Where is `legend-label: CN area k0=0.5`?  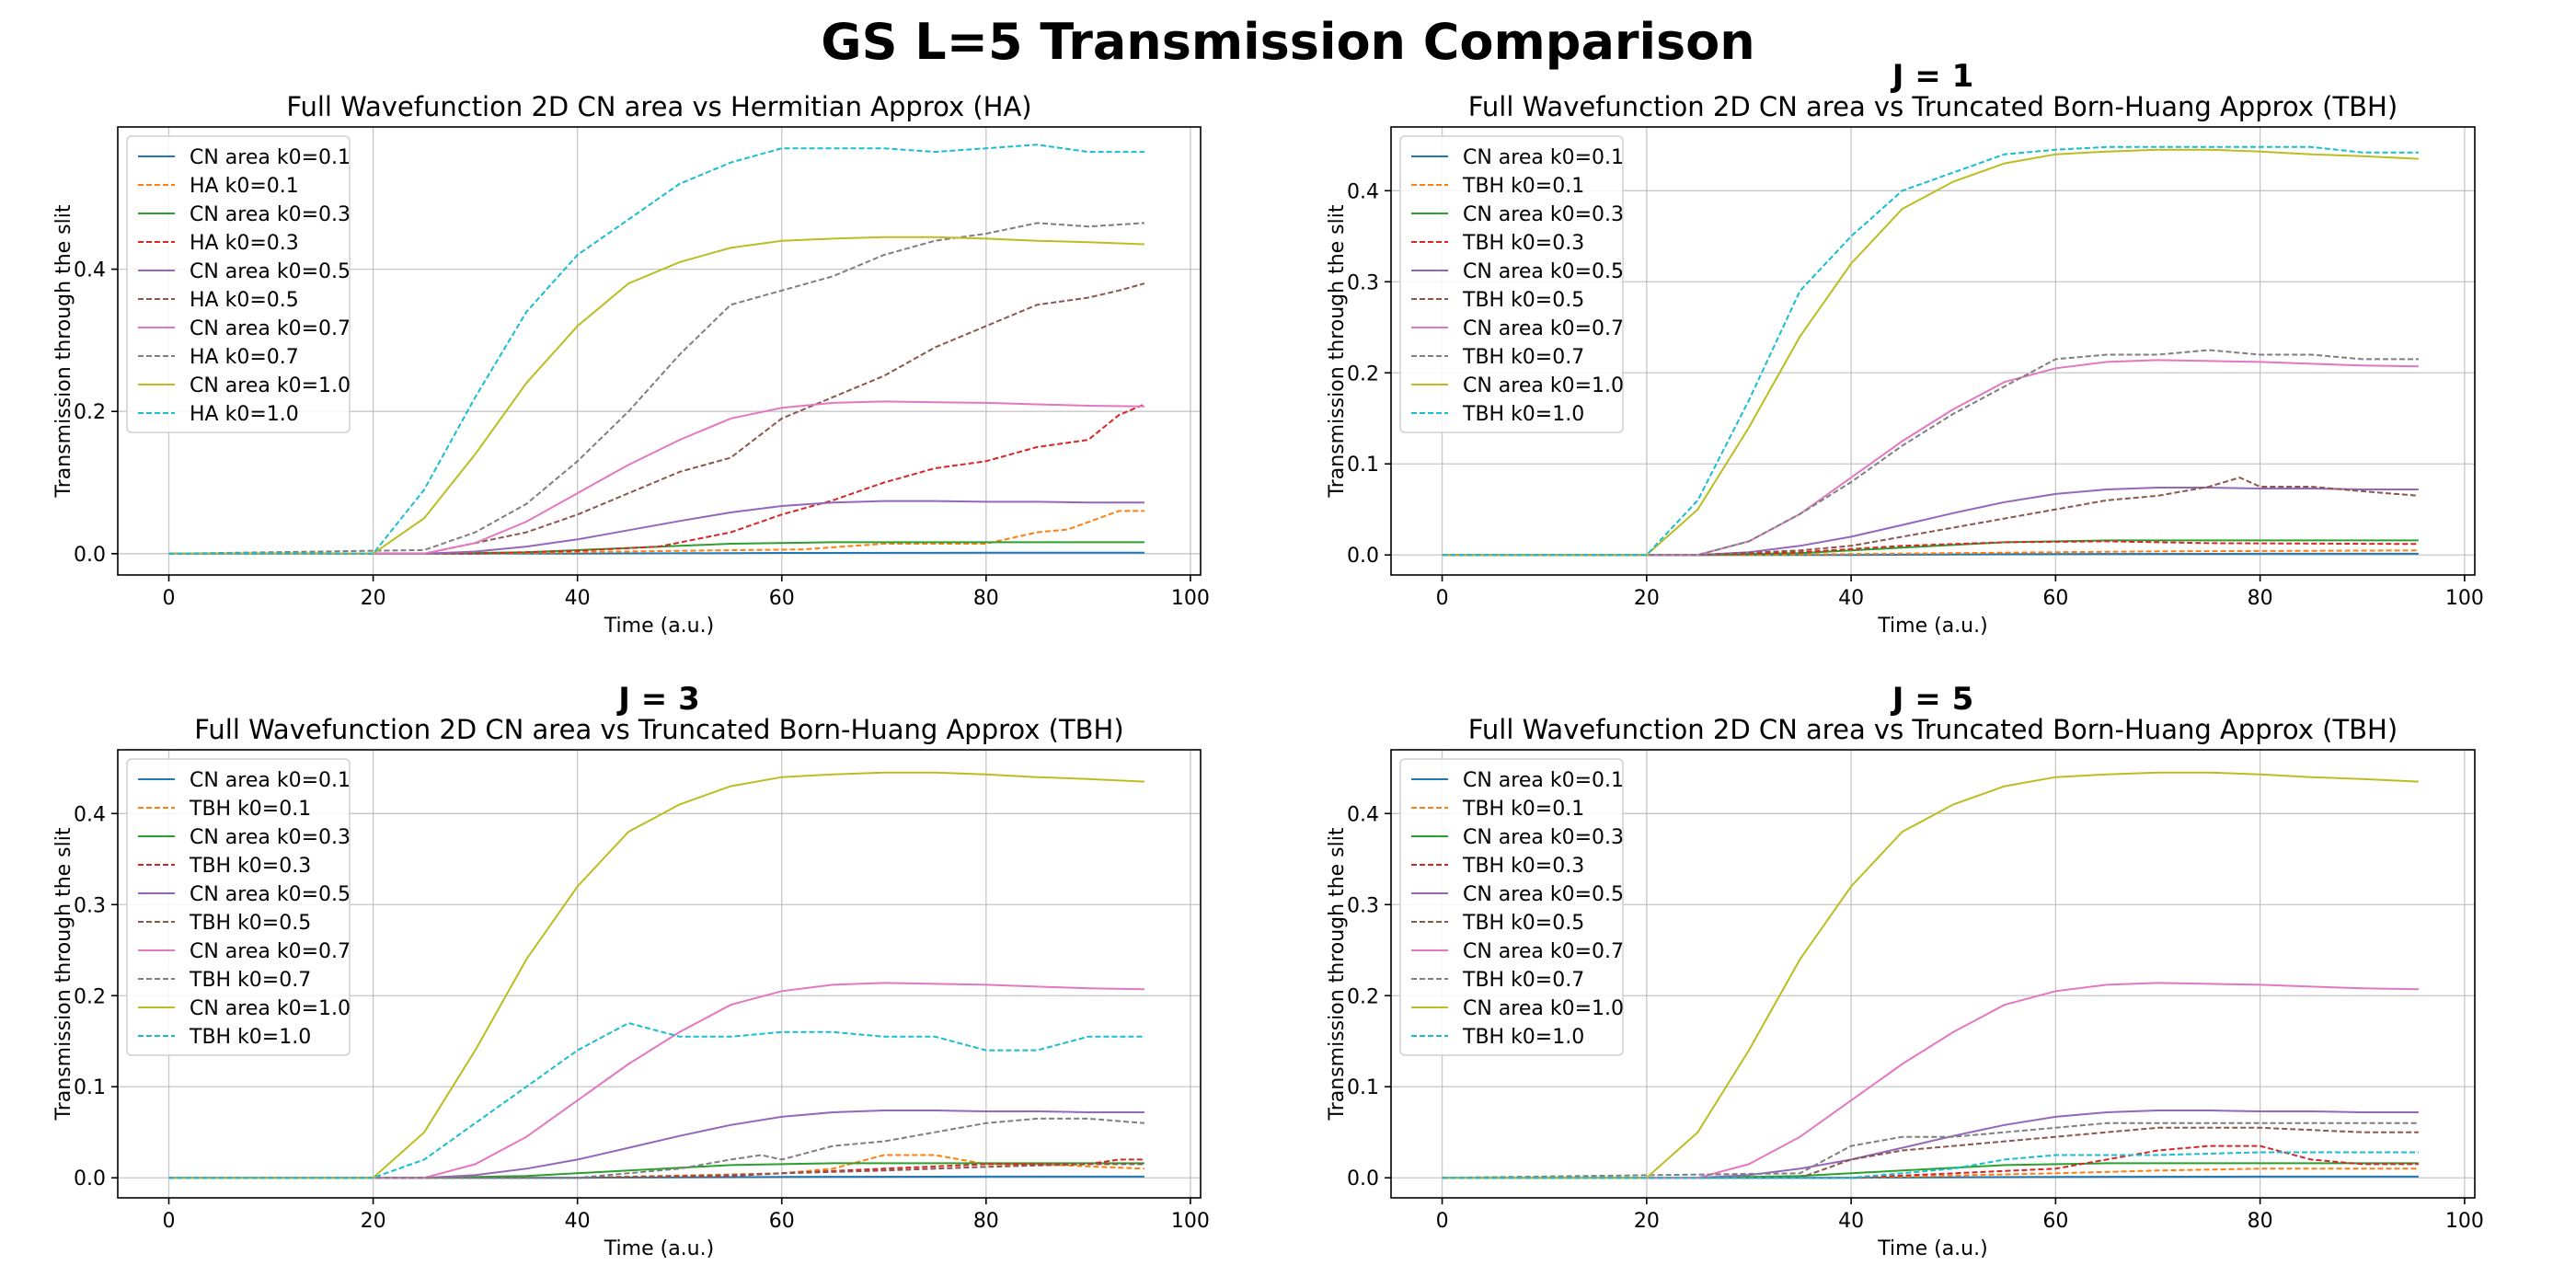 legend-label: CN area k0=0.5 is located at coordinates (1543, 894).